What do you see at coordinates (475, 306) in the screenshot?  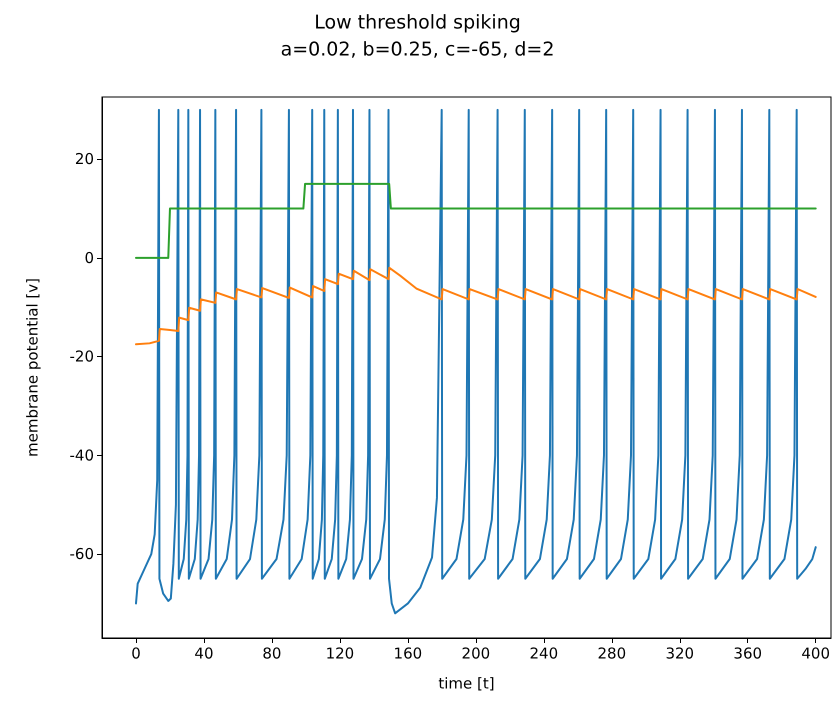 I see `line-series` at bounding box center [475, 306].